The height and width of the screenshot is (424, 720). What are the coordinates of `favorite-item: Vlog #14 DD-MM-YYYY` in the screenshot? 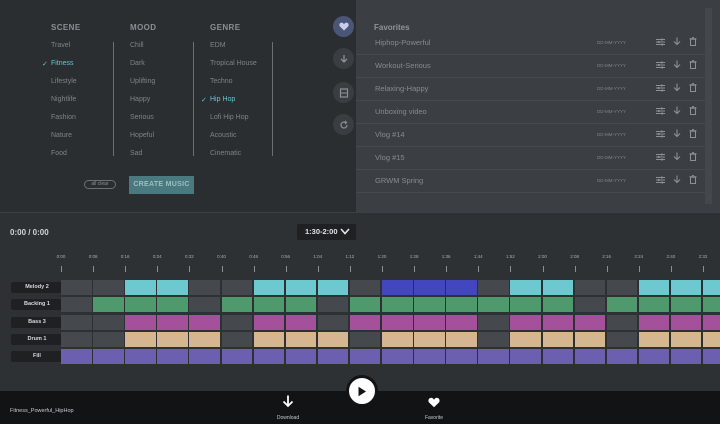 It's located at (531, 138).